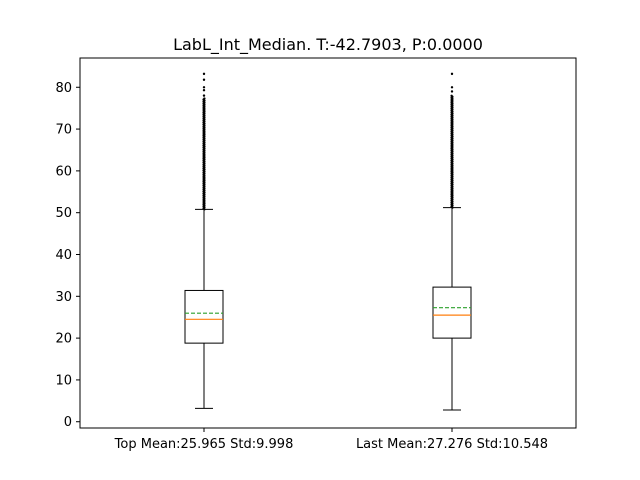  Describe the element at coordinates (68, 422) in the screenshot. I see `y-tick-label: 0` at that location.